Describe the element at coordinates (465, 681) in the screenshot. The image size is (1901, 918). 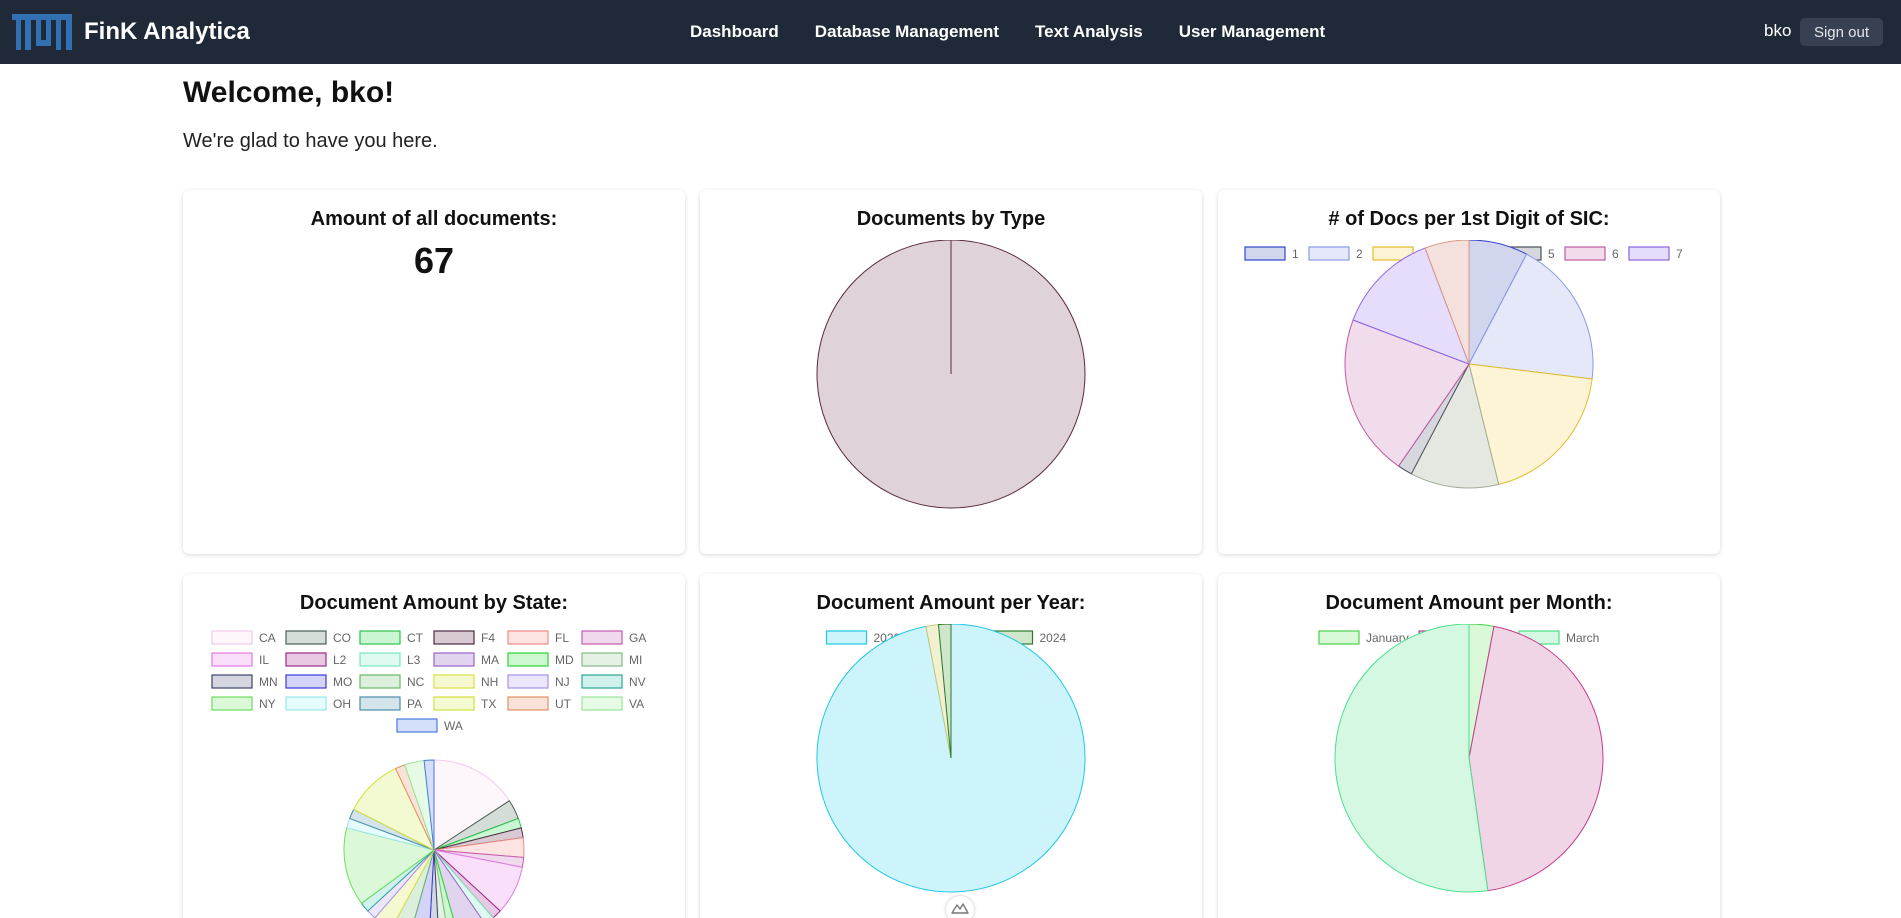
I see `legend-item-by_state-NH: NH` at that location.